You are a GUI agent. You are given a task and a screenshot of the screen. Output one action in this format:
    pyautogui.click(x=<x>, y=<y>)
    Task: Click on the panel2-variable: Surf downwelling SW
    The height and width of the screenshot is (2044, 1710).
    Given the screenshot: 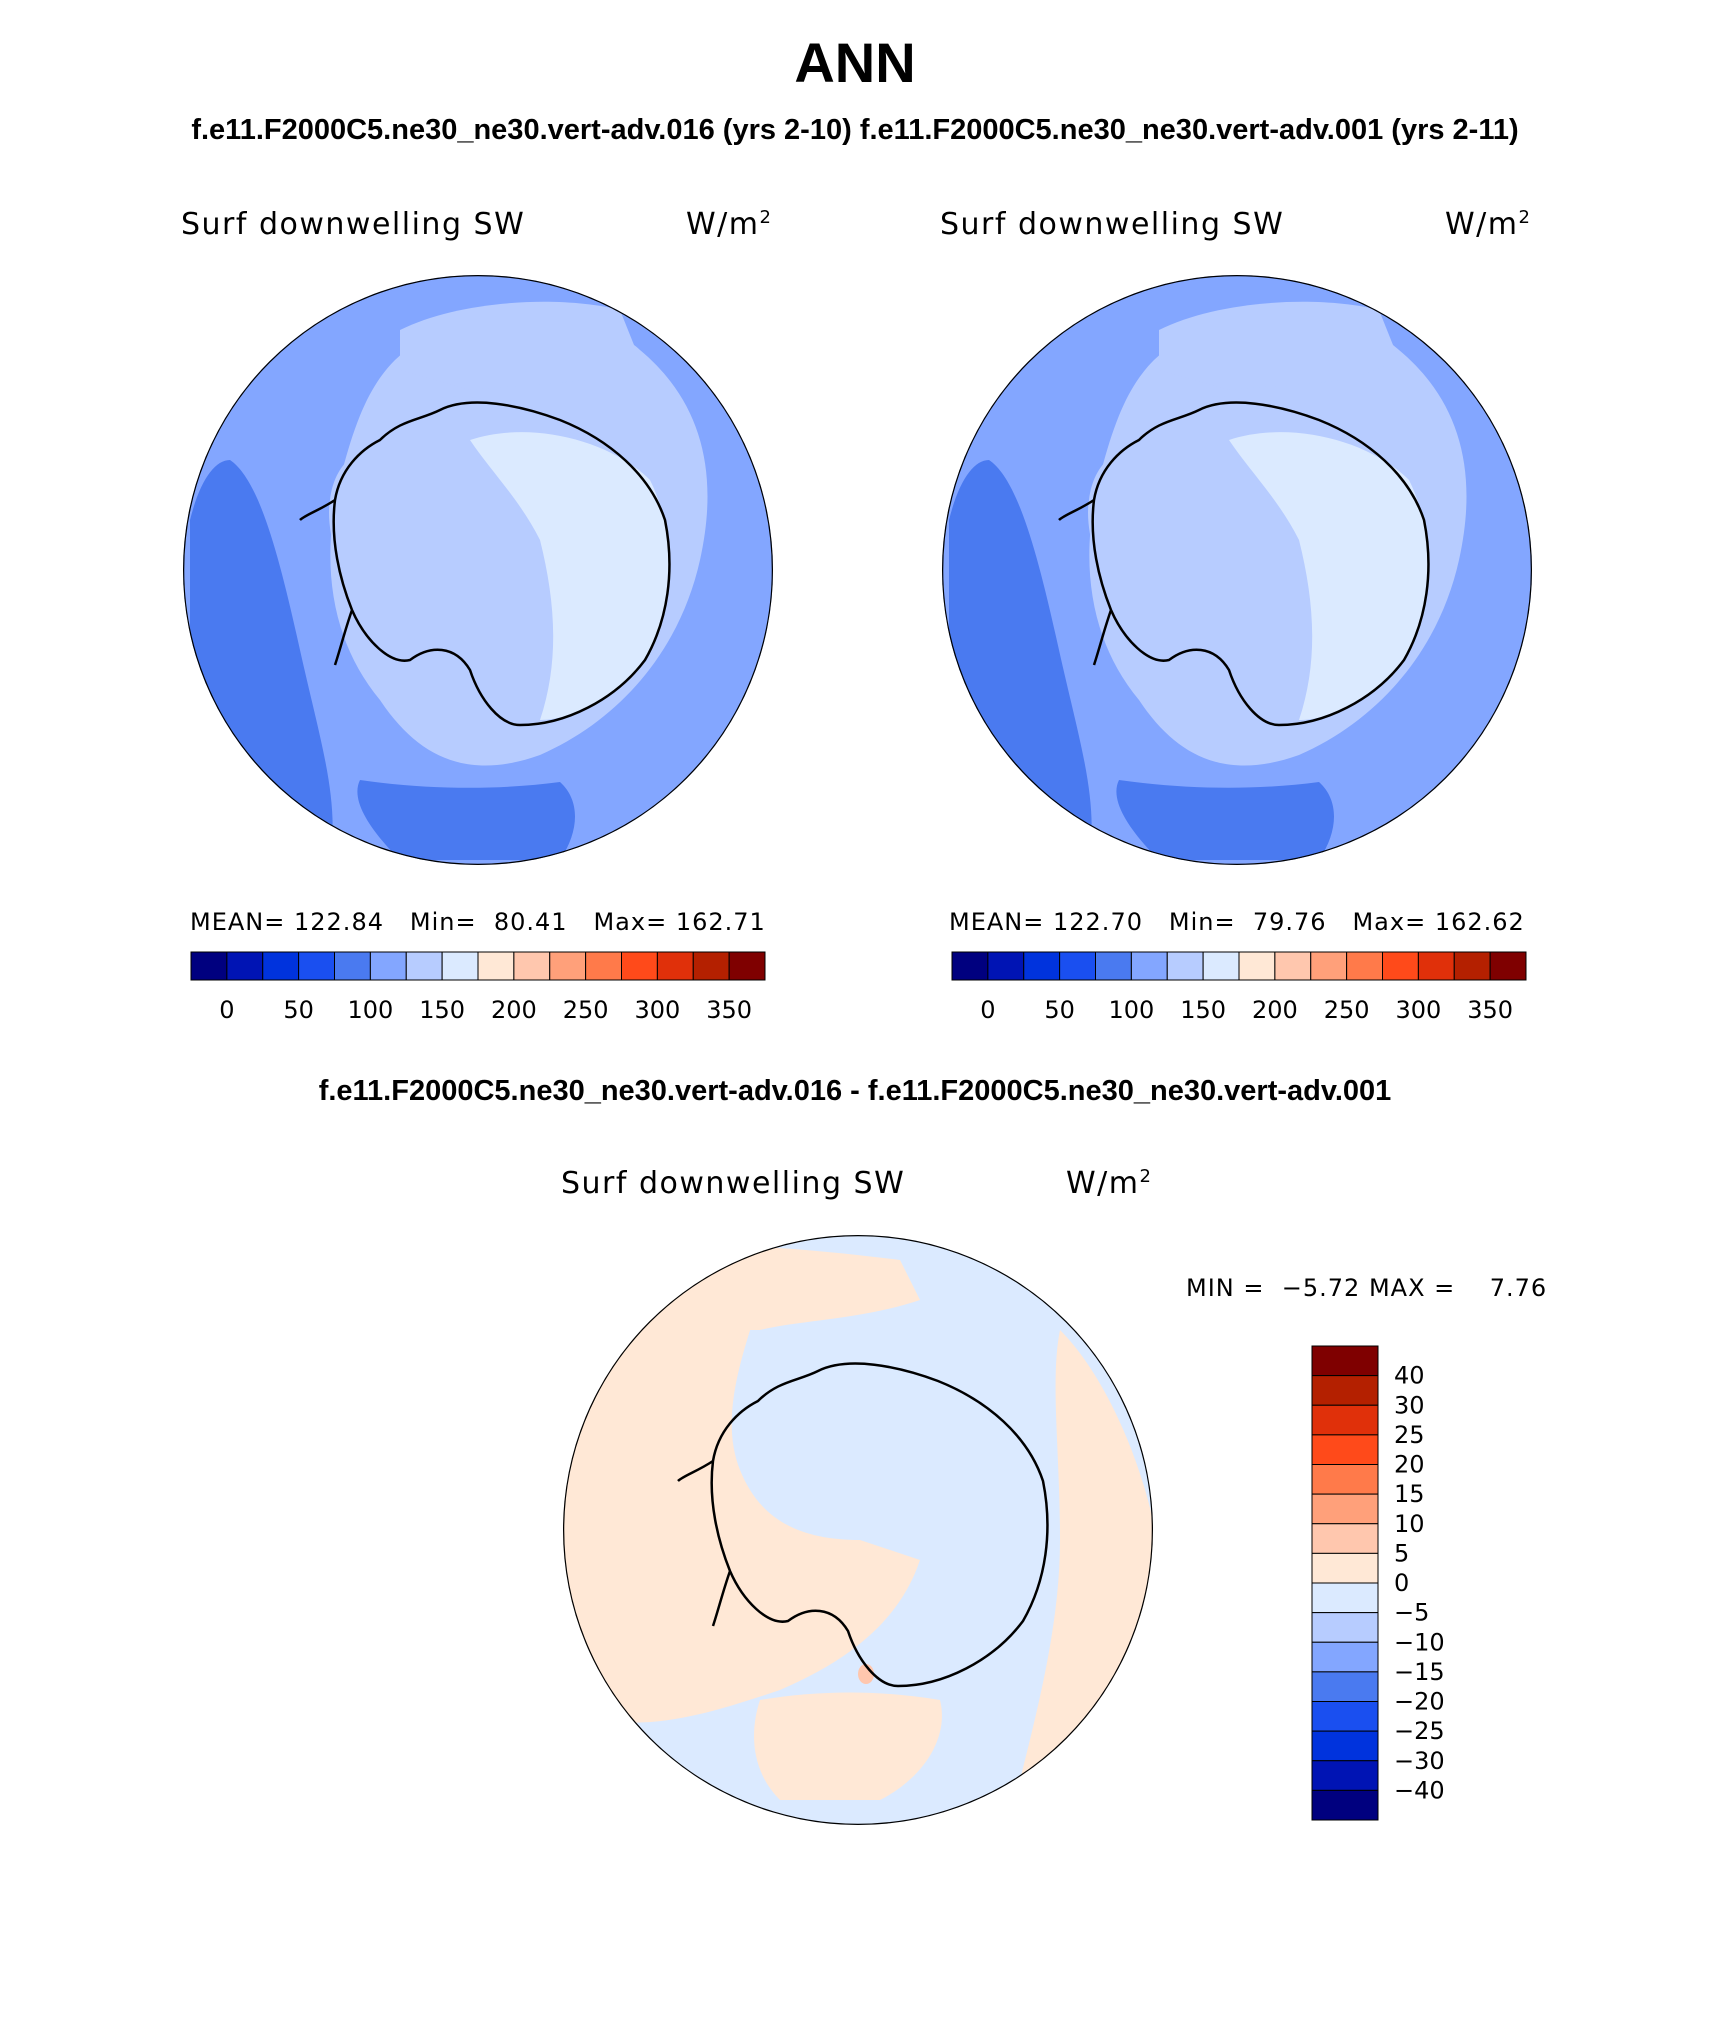 What is the action you would take?
    pyautogui.click(x=1112, y=224)
    